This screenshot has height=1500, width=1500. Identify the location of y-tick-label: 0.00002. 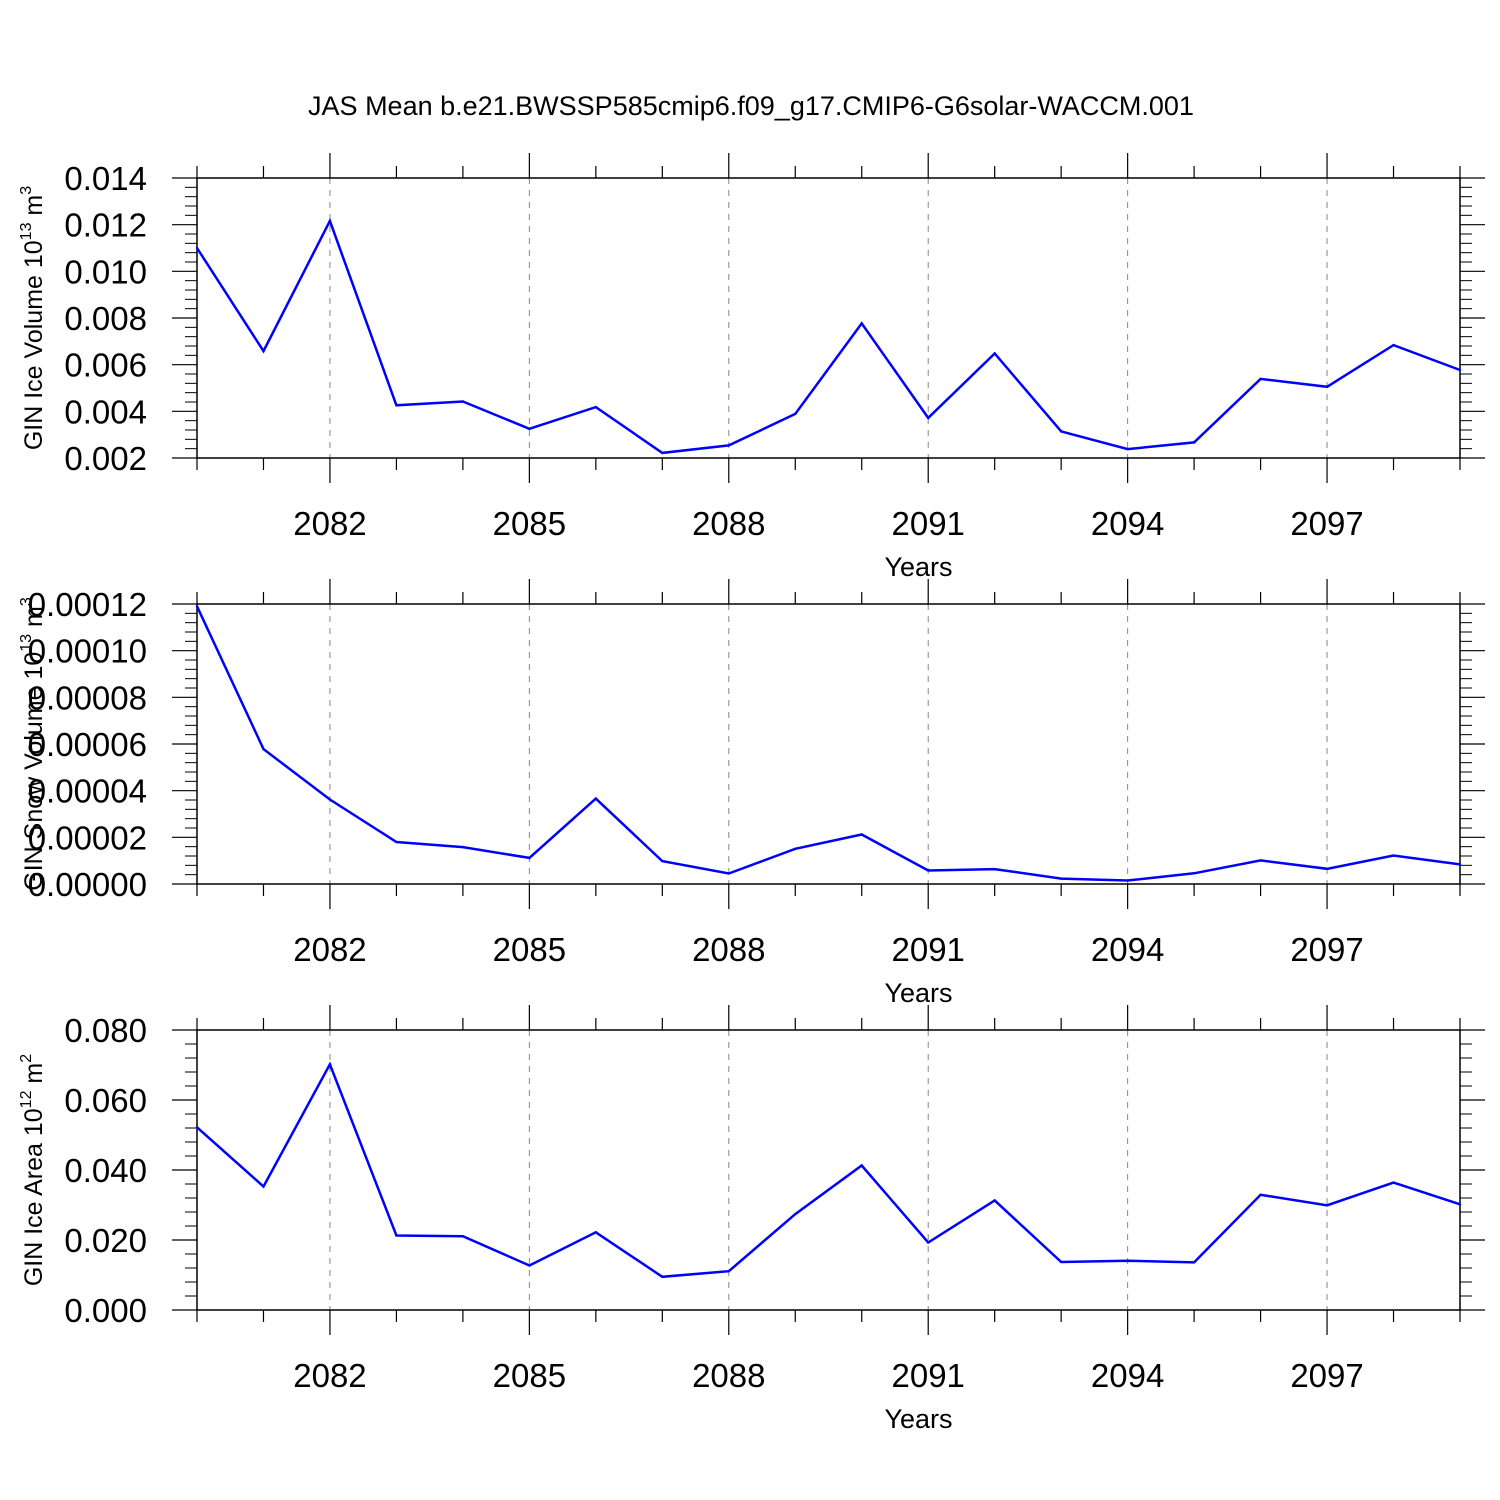
(87, 837).